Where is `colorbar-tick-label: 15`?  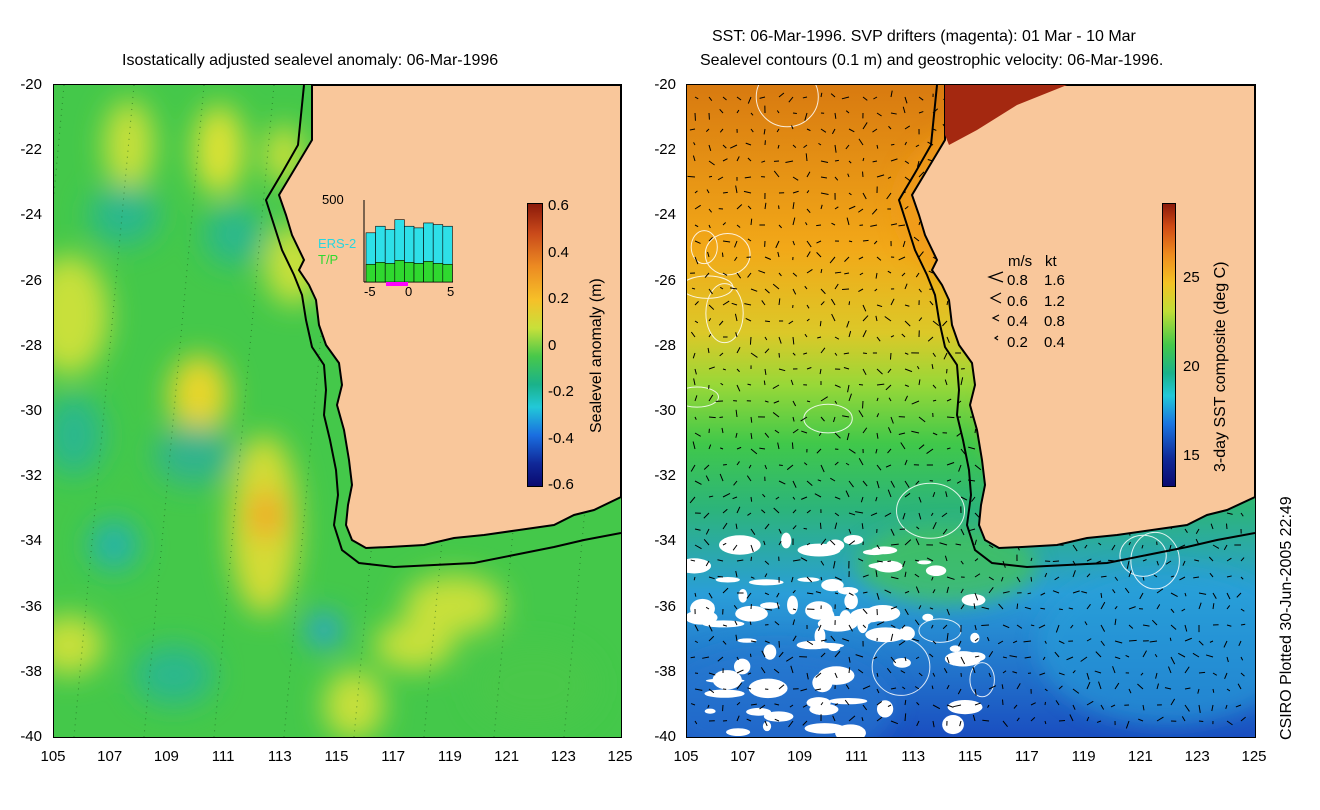
colorbar-tick-label: 15 is located at coordinates (1191, 455).